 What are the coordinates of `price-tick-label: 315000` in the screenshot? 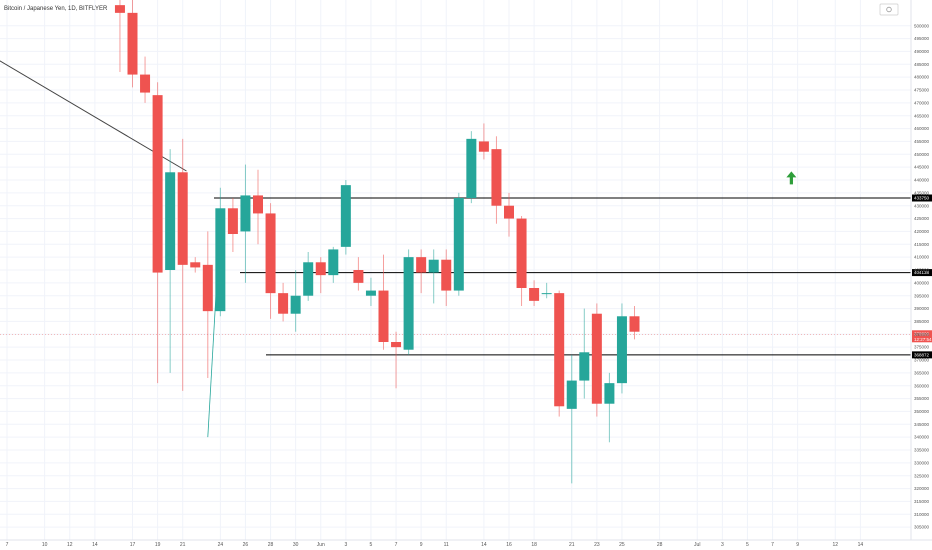 It's located at (922, 501).